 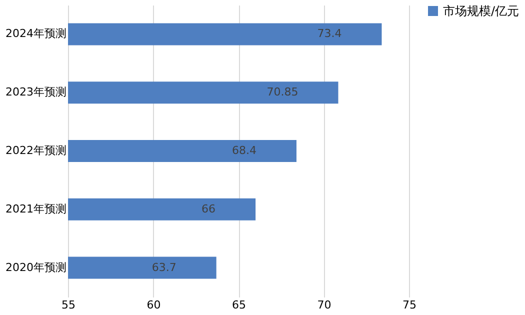 I want to click on data-label: 63.7, so click(x=164, y=267).